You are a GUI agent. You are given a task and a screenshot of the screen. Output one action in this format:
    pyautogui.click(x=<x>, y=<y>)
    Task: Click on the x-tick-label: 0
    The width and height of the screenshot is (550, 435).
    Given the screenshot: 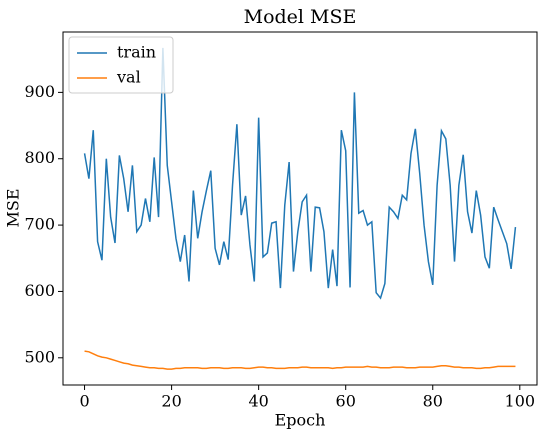 What is the action you would take?
    pyautogui.click(x=84, y=401)
    